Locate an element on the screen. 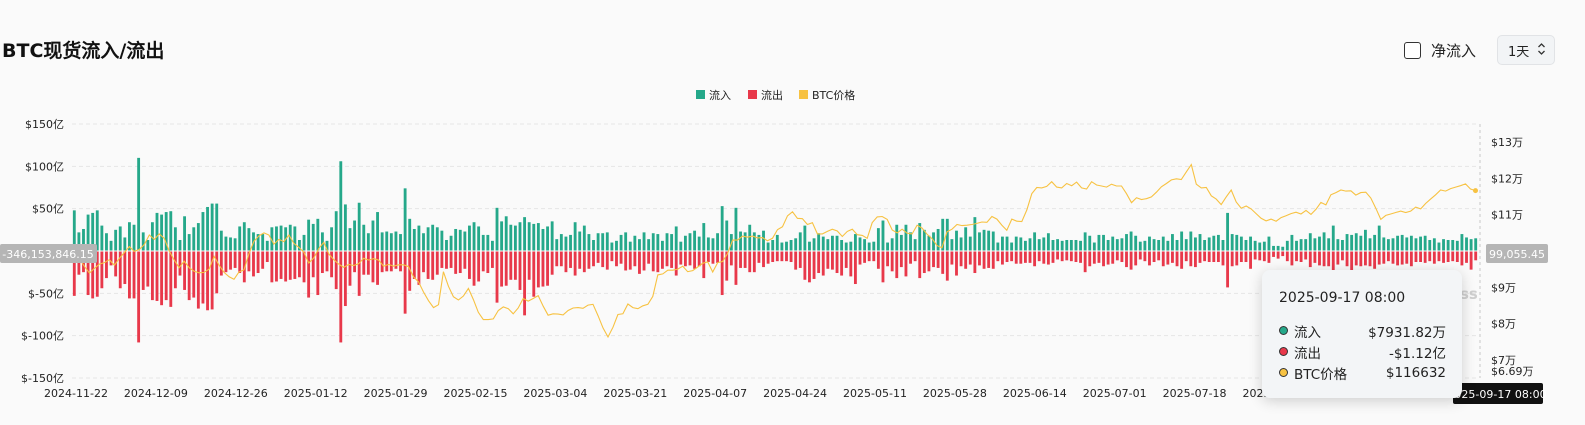 Image resolution: width=1585 pixels, height=425 pixels. period-select: 1天 is located at coordinates (1526, 50).